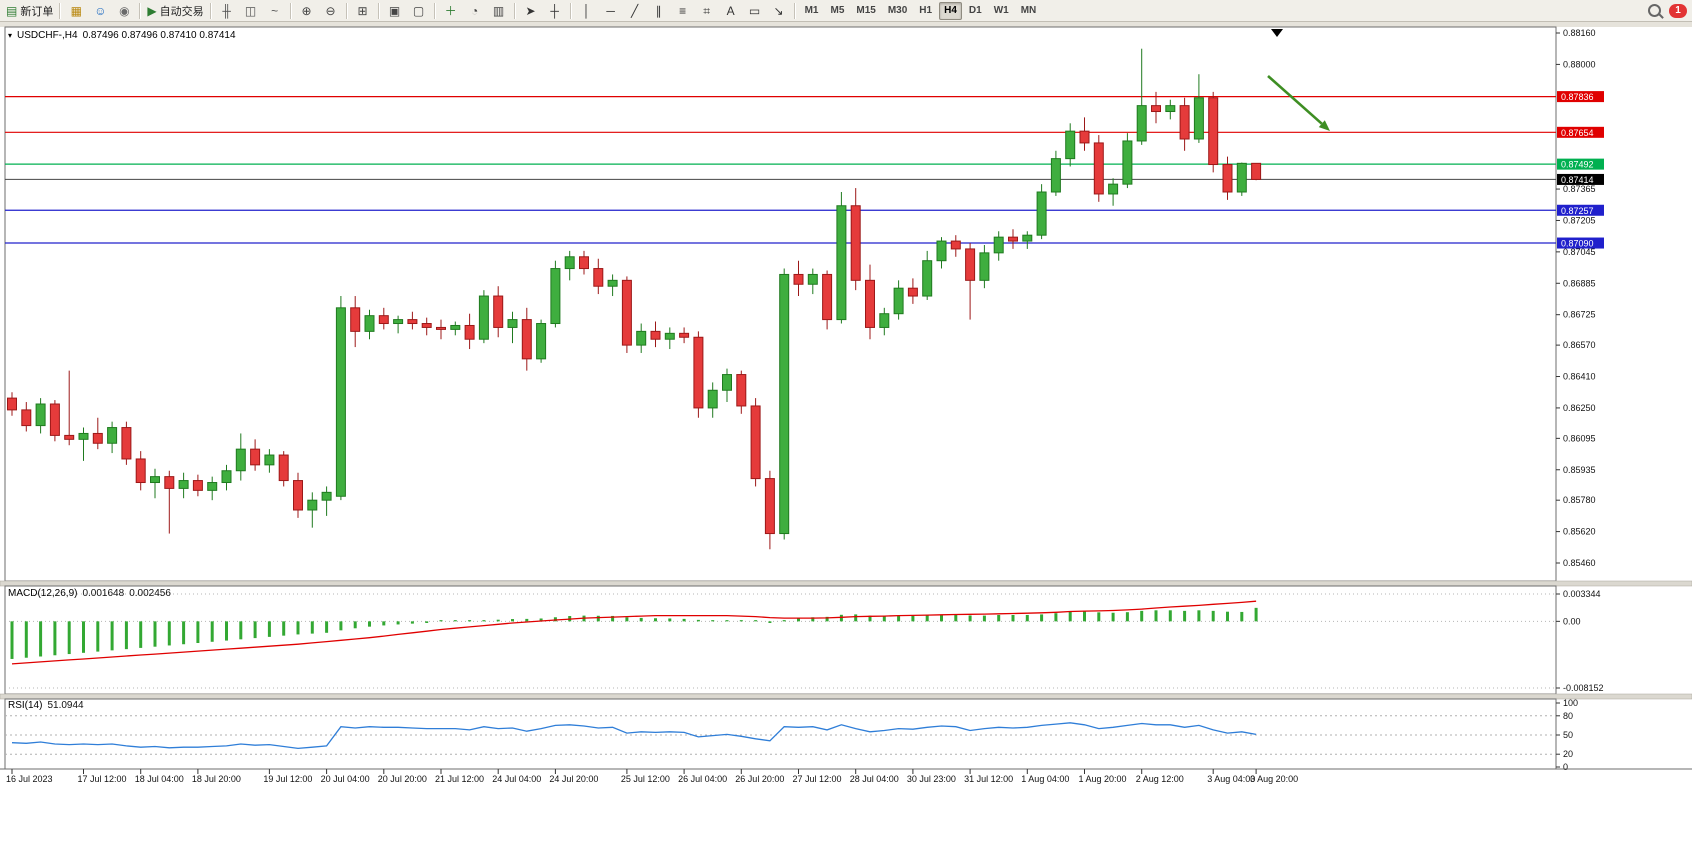 The image size is (1692, 850). I want to click on bar-chart-button: ╫, so click(227, 11).